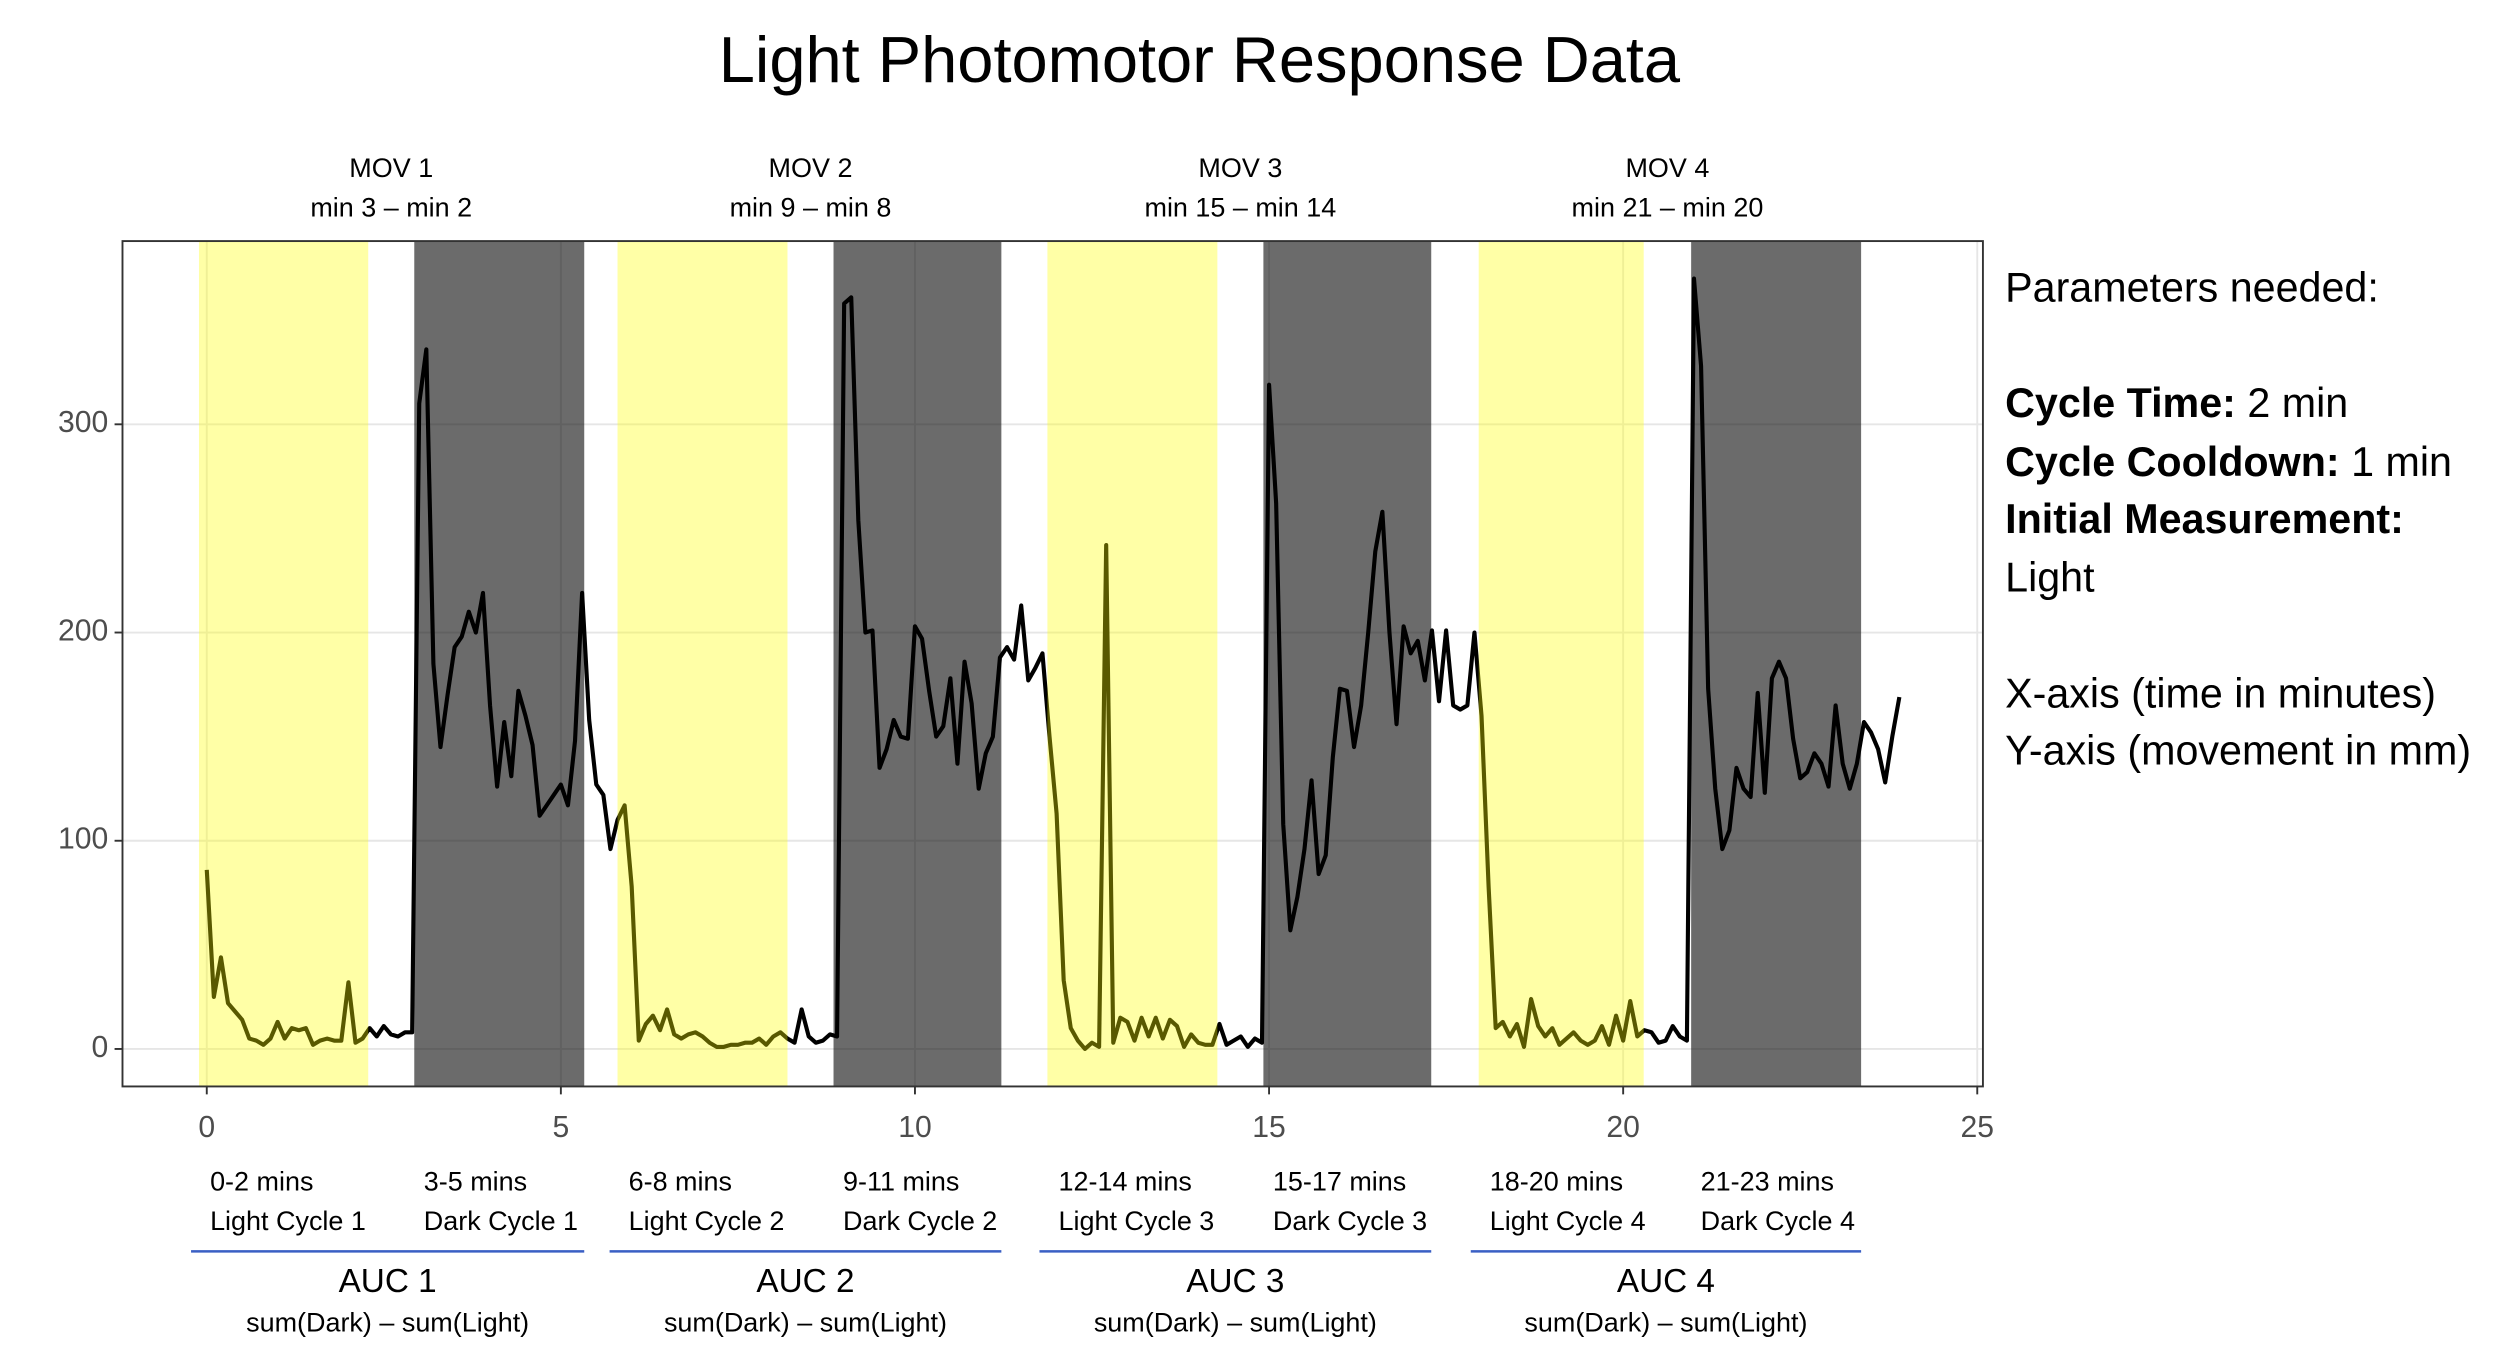 Image resolution: width=2494 pixels, height=1364 pixels. What do you see at coordinates (920, 1221) in the screenshot?
I see `cycle-name: Dark Cycle 2` at bounding box center [920, 1221].